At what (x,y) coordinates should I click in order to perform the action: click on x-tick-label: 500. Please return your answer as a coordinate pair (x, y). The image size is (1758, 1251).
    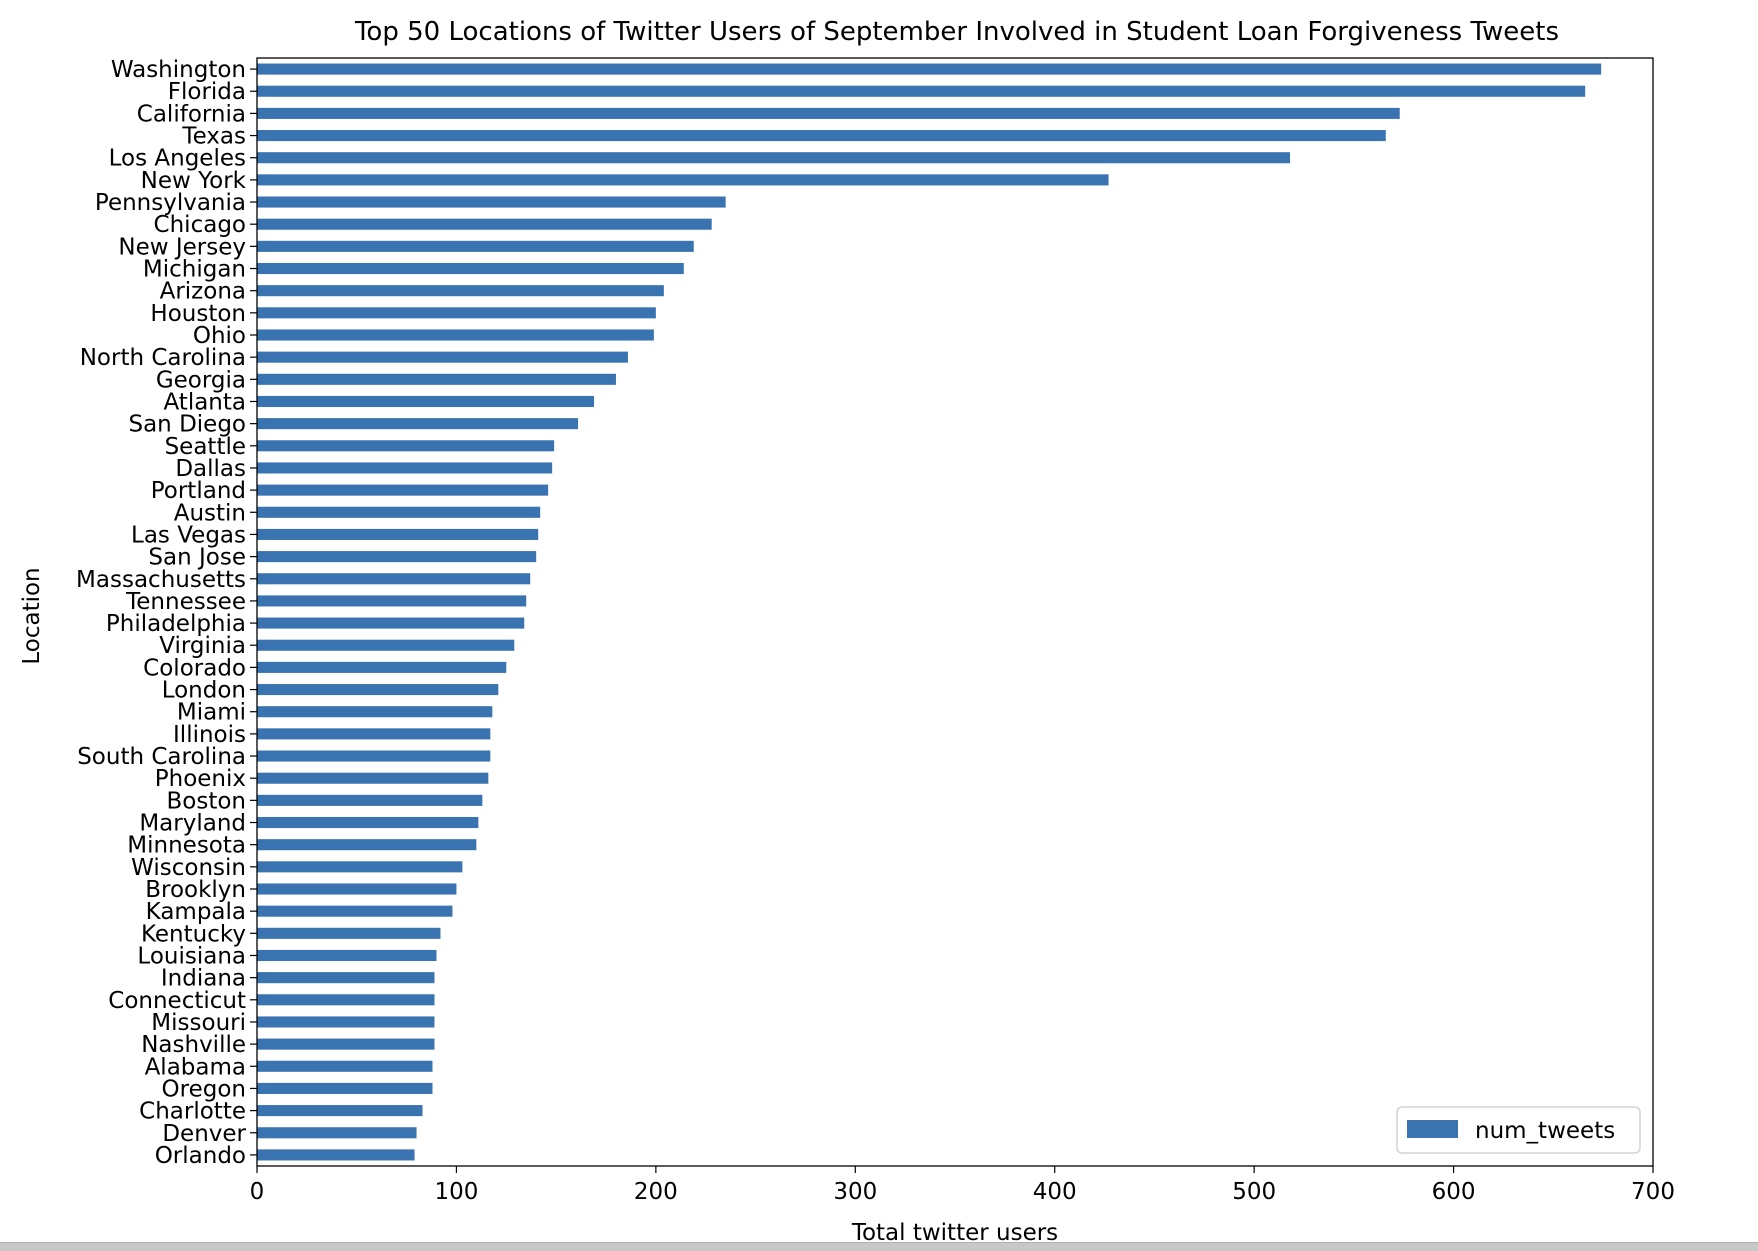
    Looking at the image, I should click on (1254, 1192).